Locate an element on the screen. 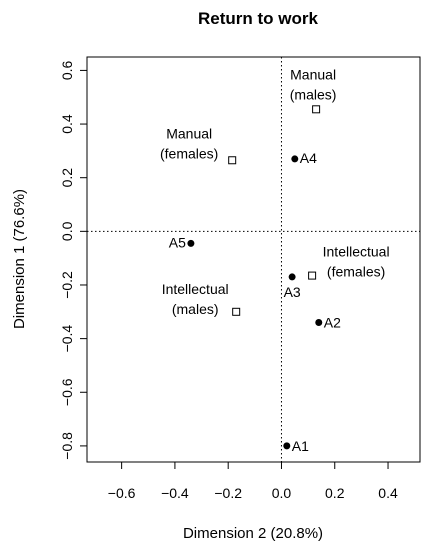 This screenshot has width=430, height=550. point-label: A4 is located at coordinates (308, 158).